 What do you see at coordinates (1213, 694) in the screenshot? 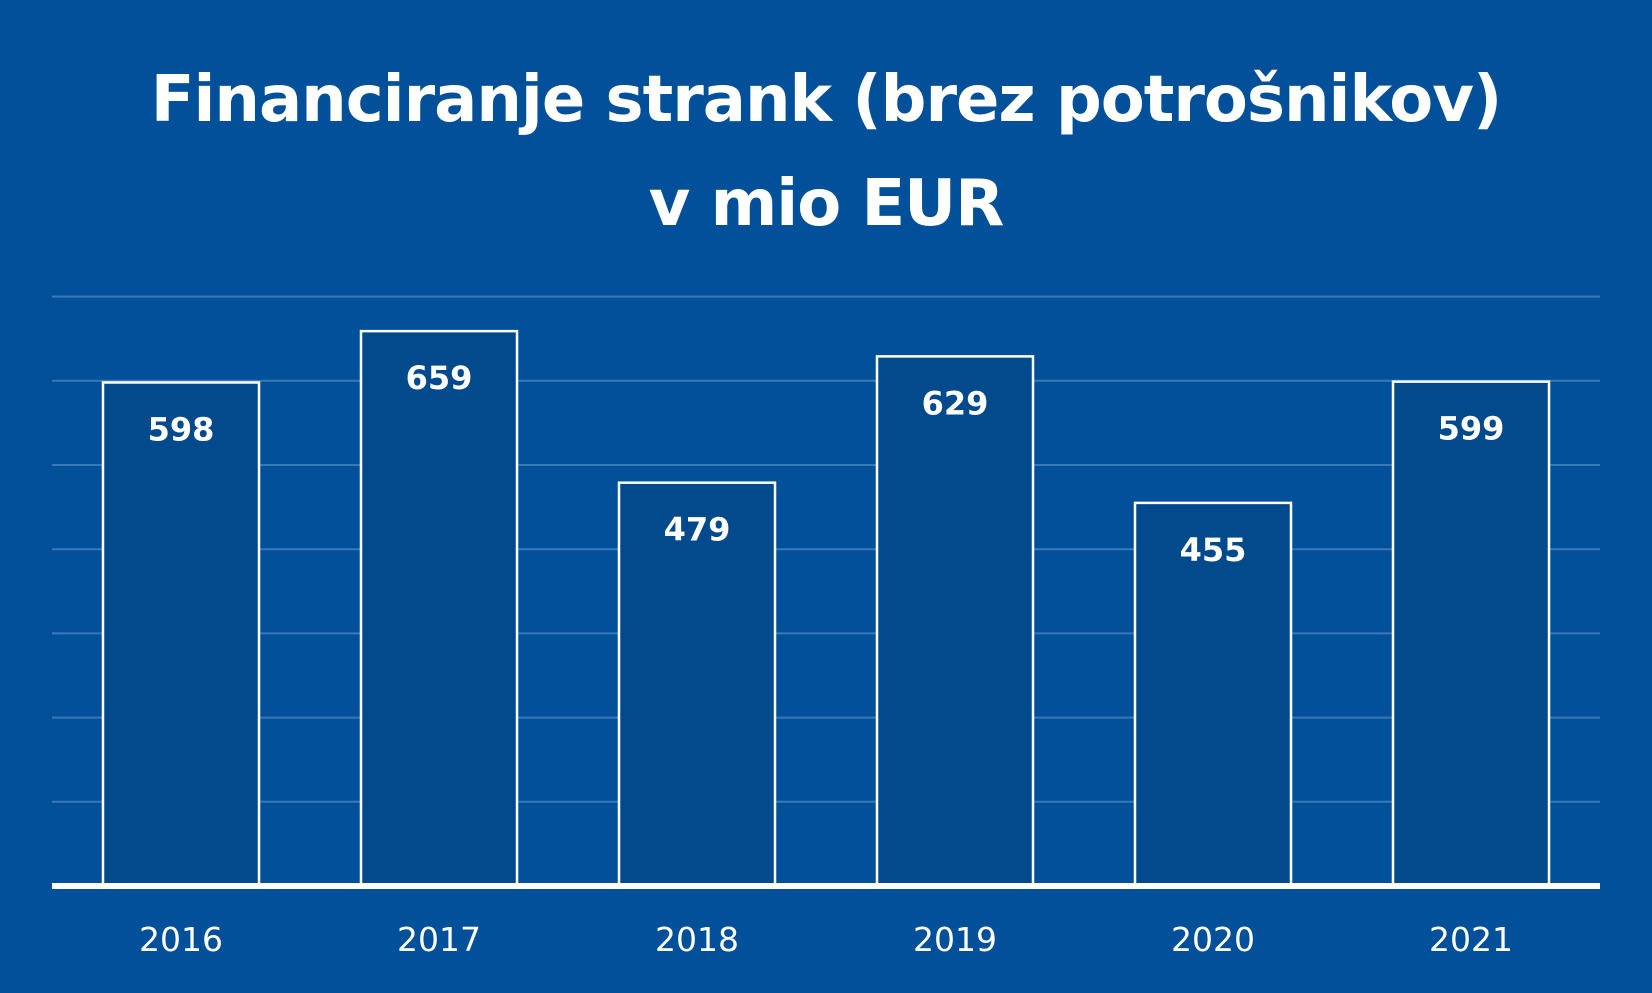
I see `bar-2020` at bounding box center [1213, 694].